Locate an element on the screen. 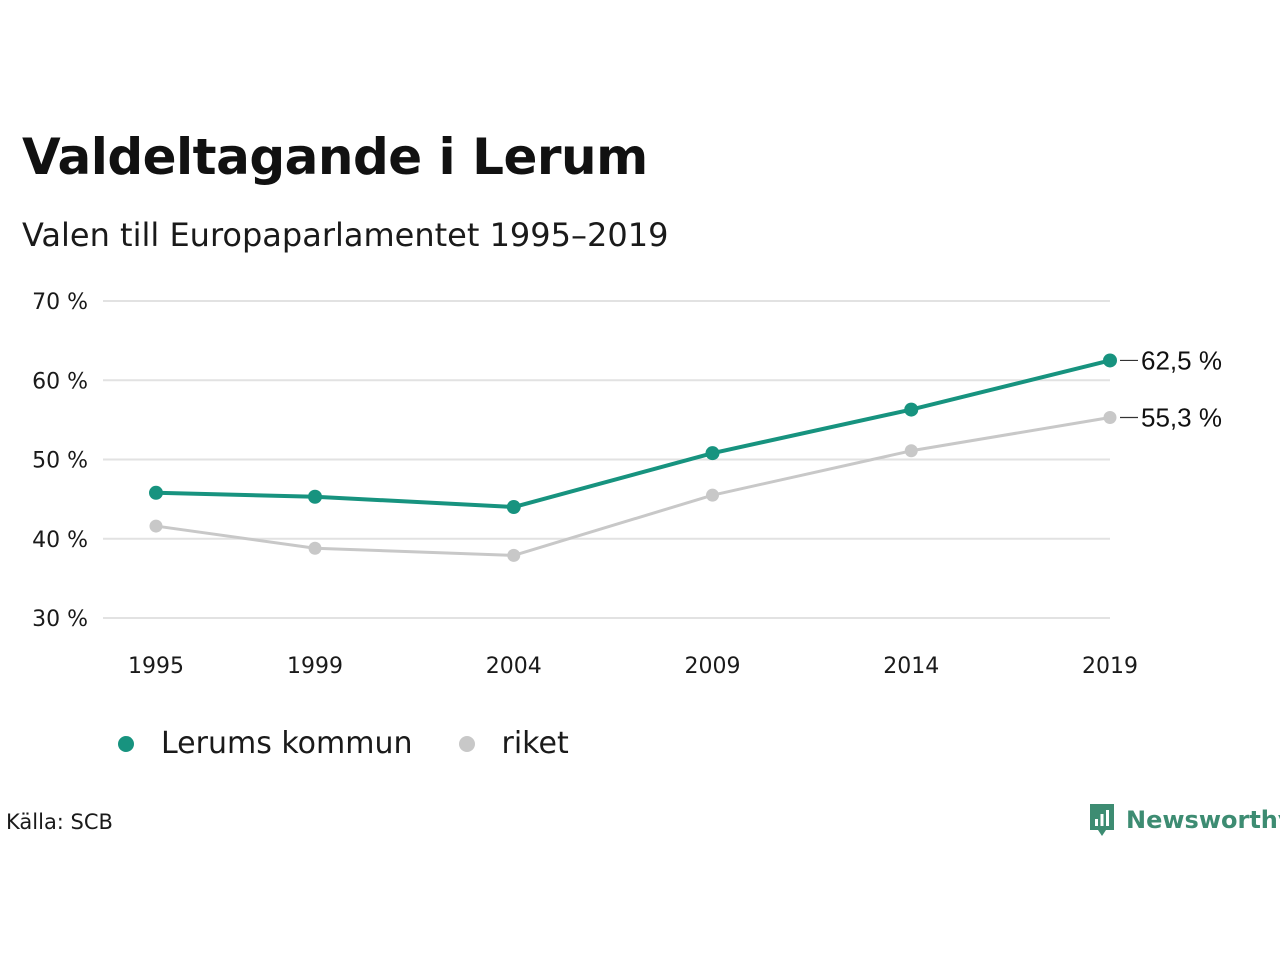 This screenshot has width=1280, height=960. legend-item-riket: riket is located at coordinates (511, 743).